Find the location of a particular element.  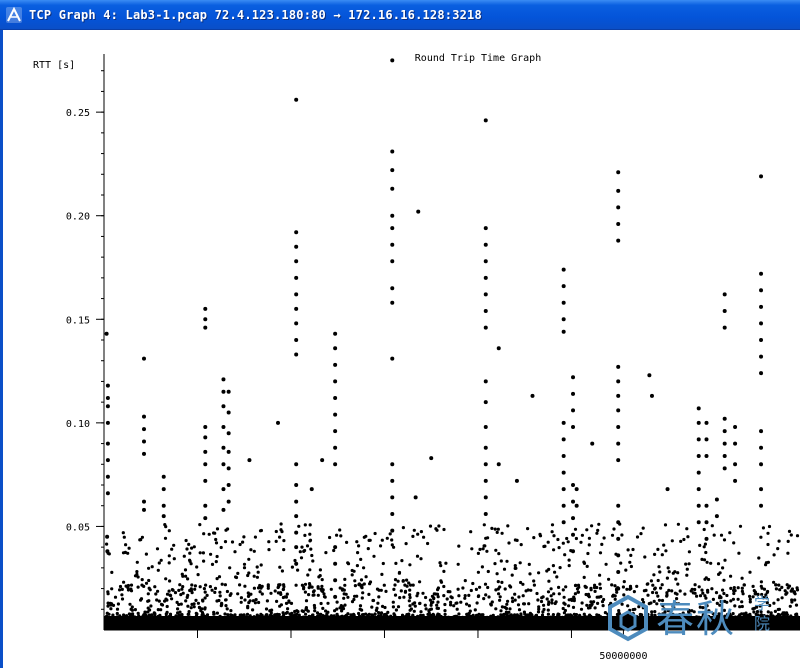

watermark-cube-icon is located at coordinates (628, 618).